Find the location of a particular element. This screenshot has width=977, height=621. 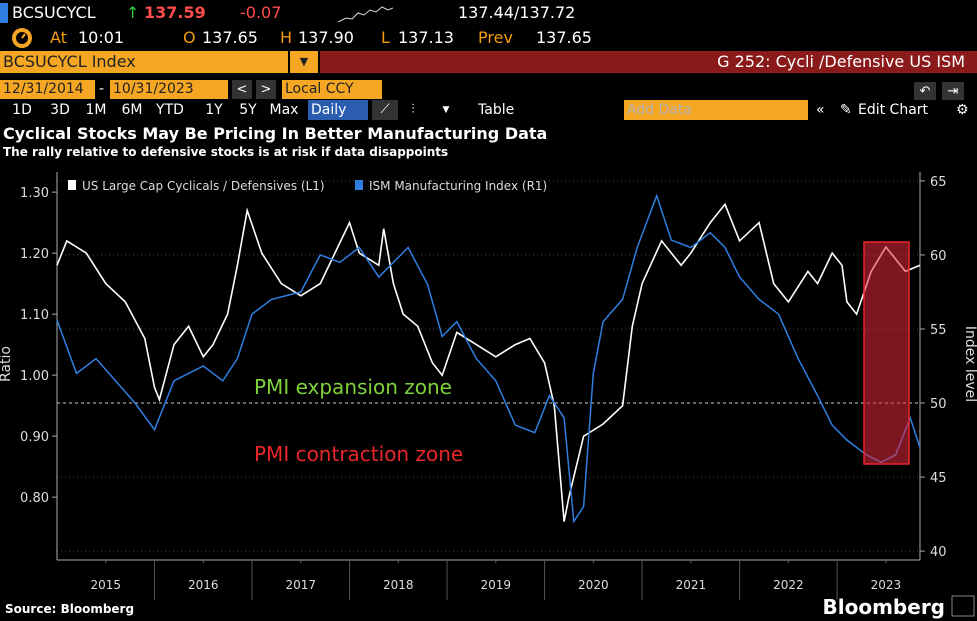

settings: ⚙ is located at coordinates (962, 110).